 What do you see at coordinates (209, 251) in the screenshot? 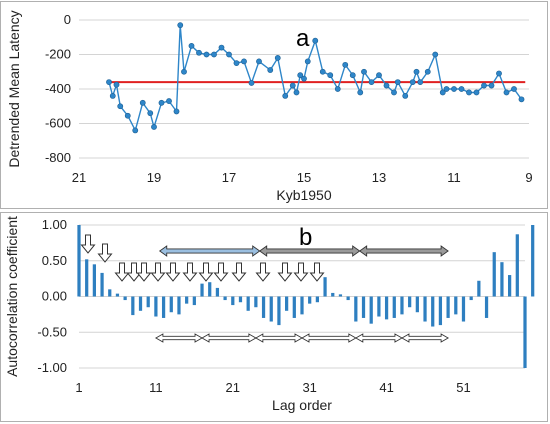
I see `range-arrow-blue` at bounding box center [209, 251].